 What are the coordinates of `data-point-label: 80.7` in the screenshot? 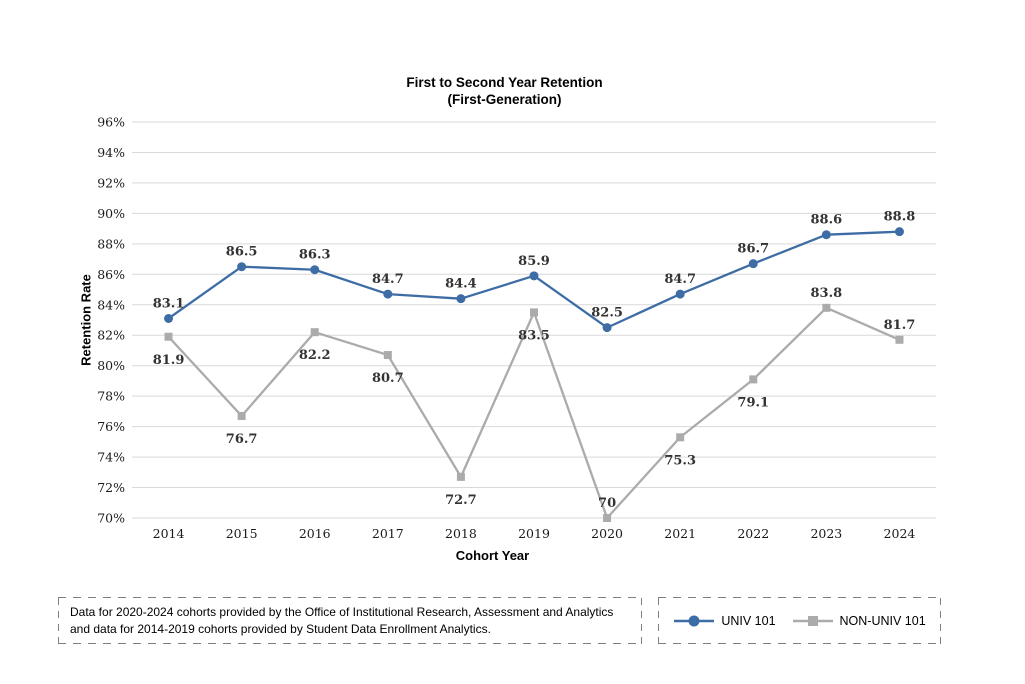 It's located at (388, 378).